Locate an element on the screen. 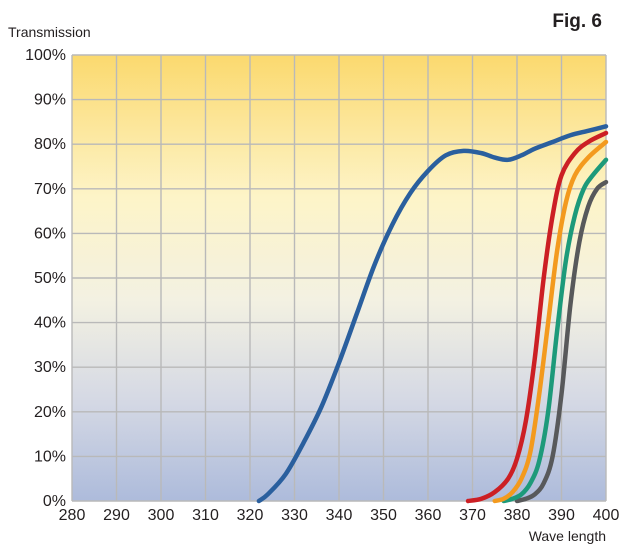 This screenshot has height=545, width=622. x-tick-label: 310 is located at coordinates (205, 515).